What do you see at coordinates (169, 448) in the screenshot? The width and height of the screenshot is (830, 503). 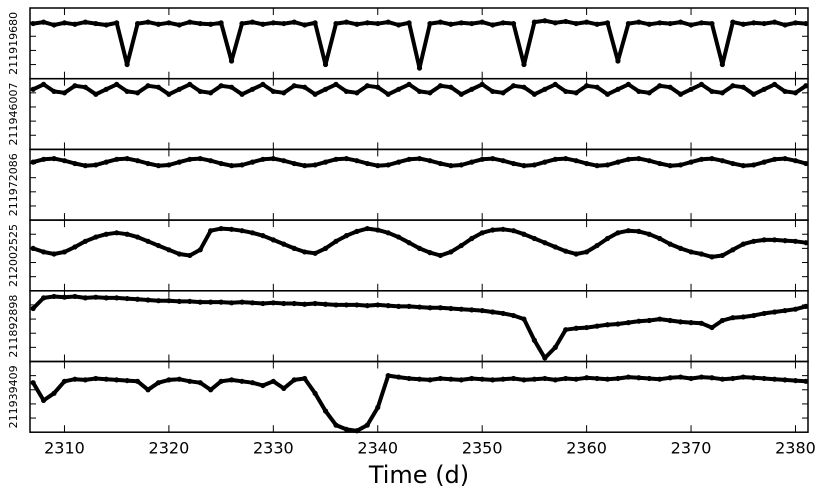 I see `x-tick-label: 2320` at bounding box center [169, 448].